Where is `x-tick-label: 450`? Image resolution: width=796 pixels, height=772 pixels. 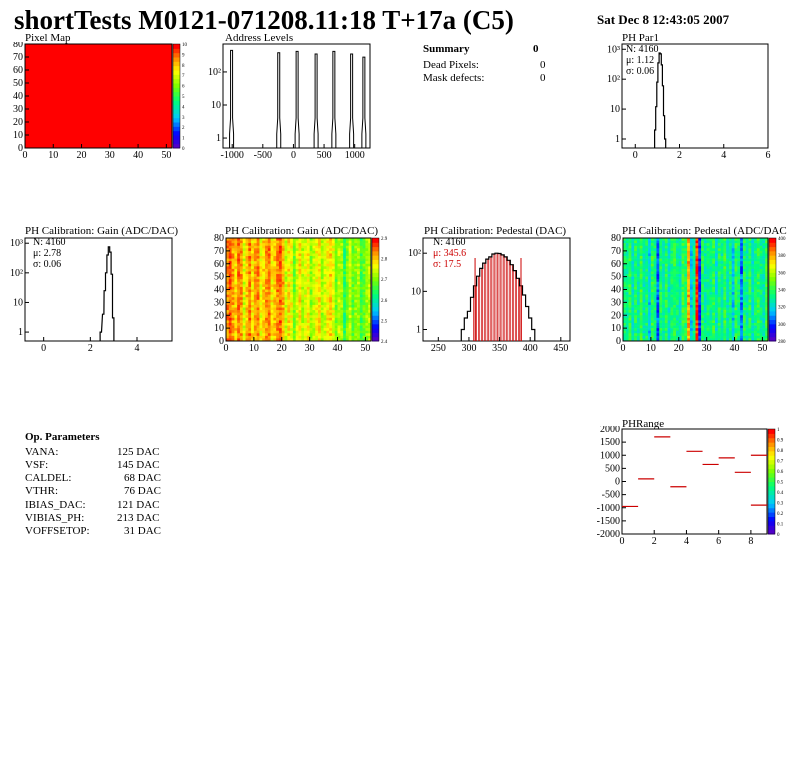 x-tick-label: 450 is located at coordinates (560, 348).